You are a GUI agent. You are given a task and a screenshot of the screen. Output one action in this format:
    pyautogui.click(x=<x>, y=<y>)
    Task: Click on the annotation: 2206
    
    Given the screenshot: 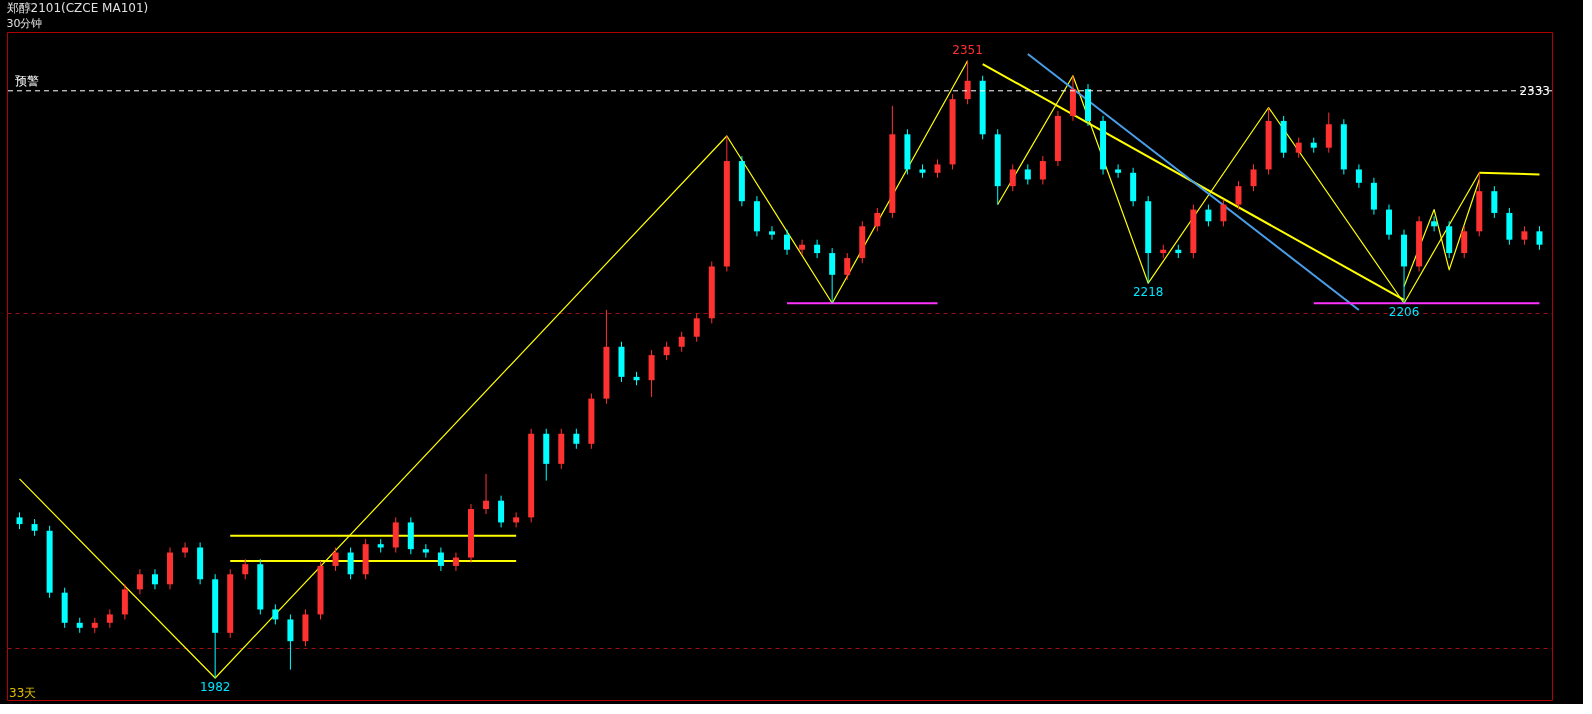 What is the action you would take?
    pyautogui.click(x=1404, y=312)
    